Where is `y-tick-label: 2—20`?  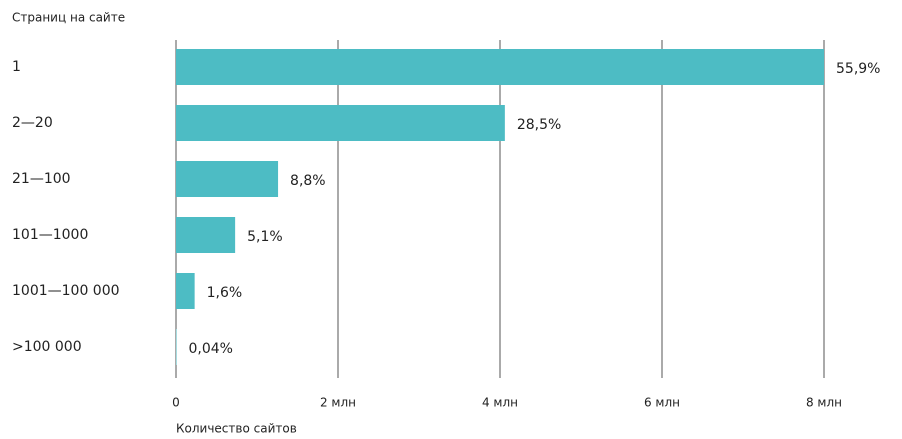
y-tick-label: 2—20 is located at coordinates (32, 123).